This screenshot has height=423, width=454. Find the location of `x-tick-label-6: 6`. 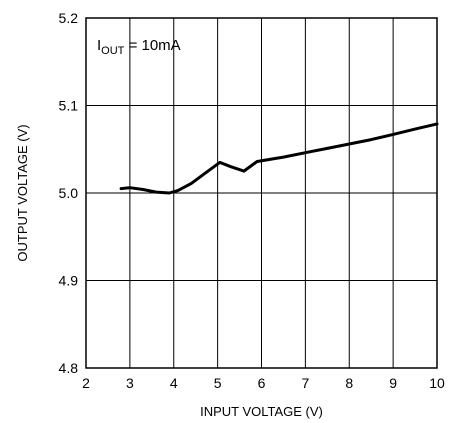

x-tick-label-6: 6 is located at coordinates (262, 383).